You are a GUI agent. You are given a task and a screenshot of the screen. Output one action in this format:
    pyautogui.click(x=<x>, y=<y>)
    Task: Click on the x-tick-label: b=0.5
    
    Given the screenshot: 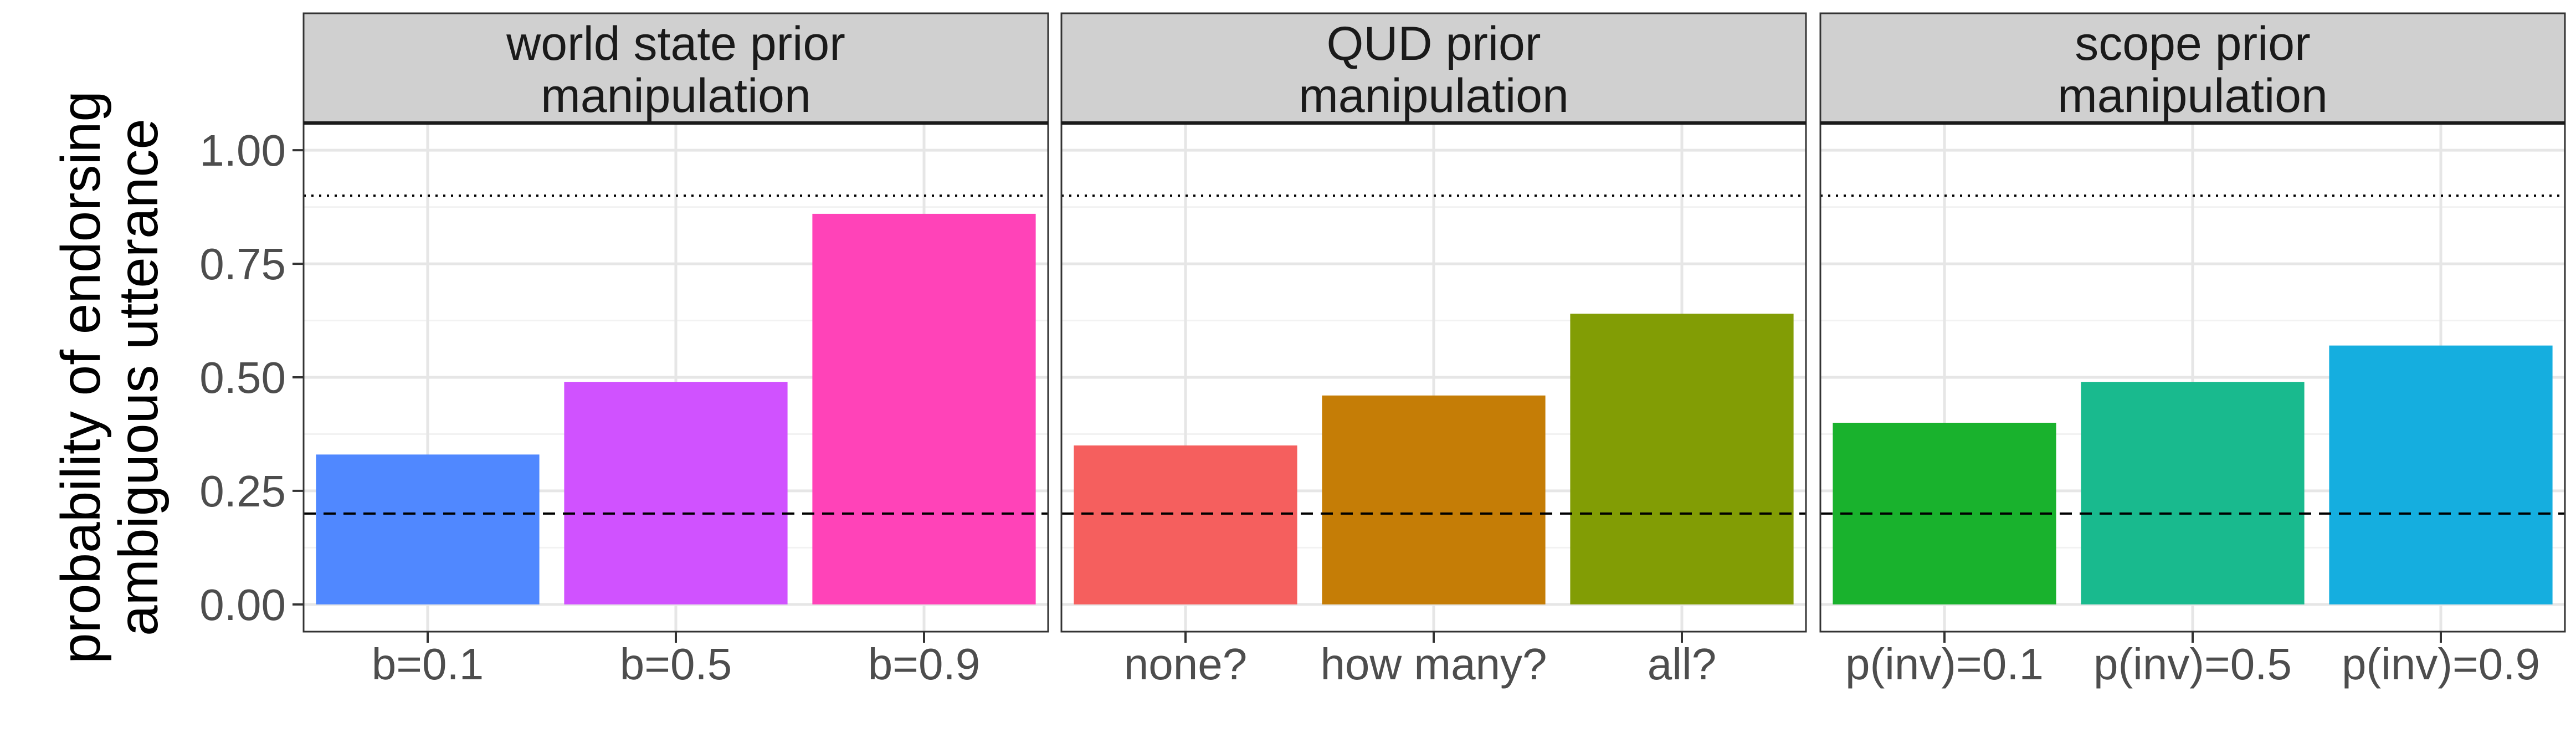 What is the action you would take?
    pyautogui.click(x=676, y=664)
    